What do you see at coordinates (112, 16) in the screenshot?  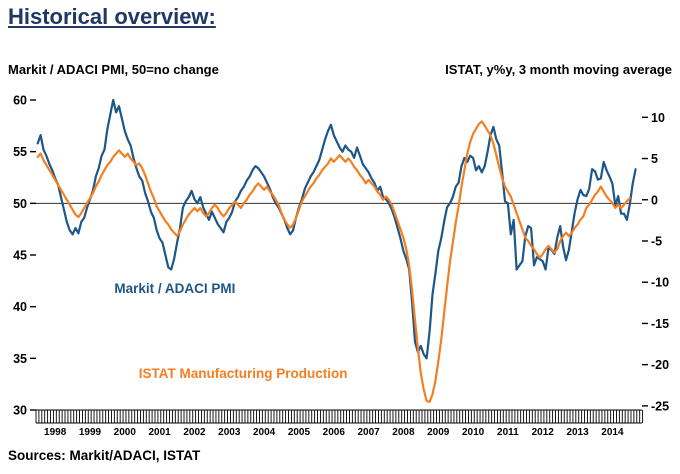 I see `page-title: Historical overview:` at bounding box center [112, 16].